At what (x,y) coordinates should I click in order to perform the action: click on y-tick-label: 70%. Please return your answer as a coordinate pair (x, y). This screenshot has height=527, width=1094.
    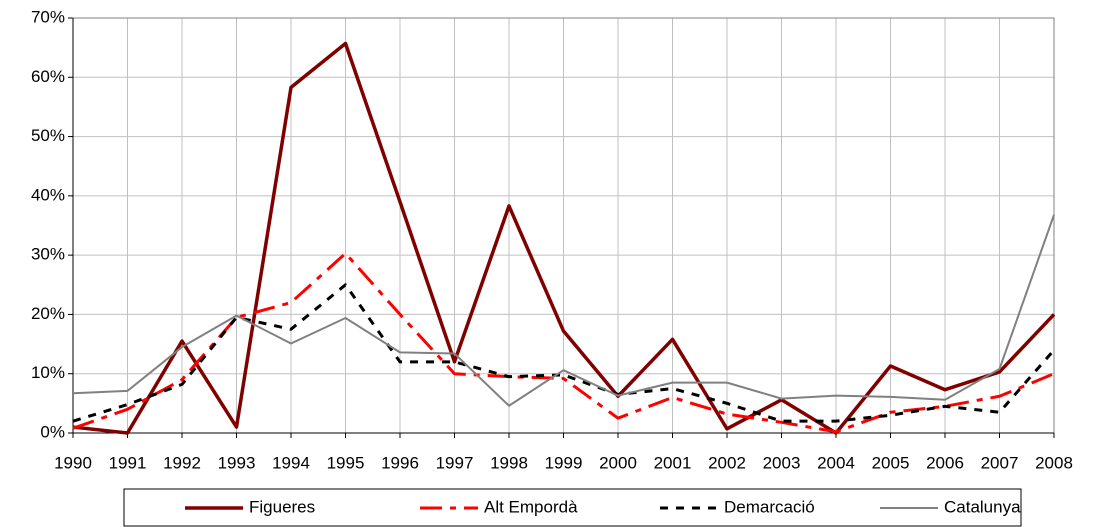
    Looking at the image, I should click on (48, 16).